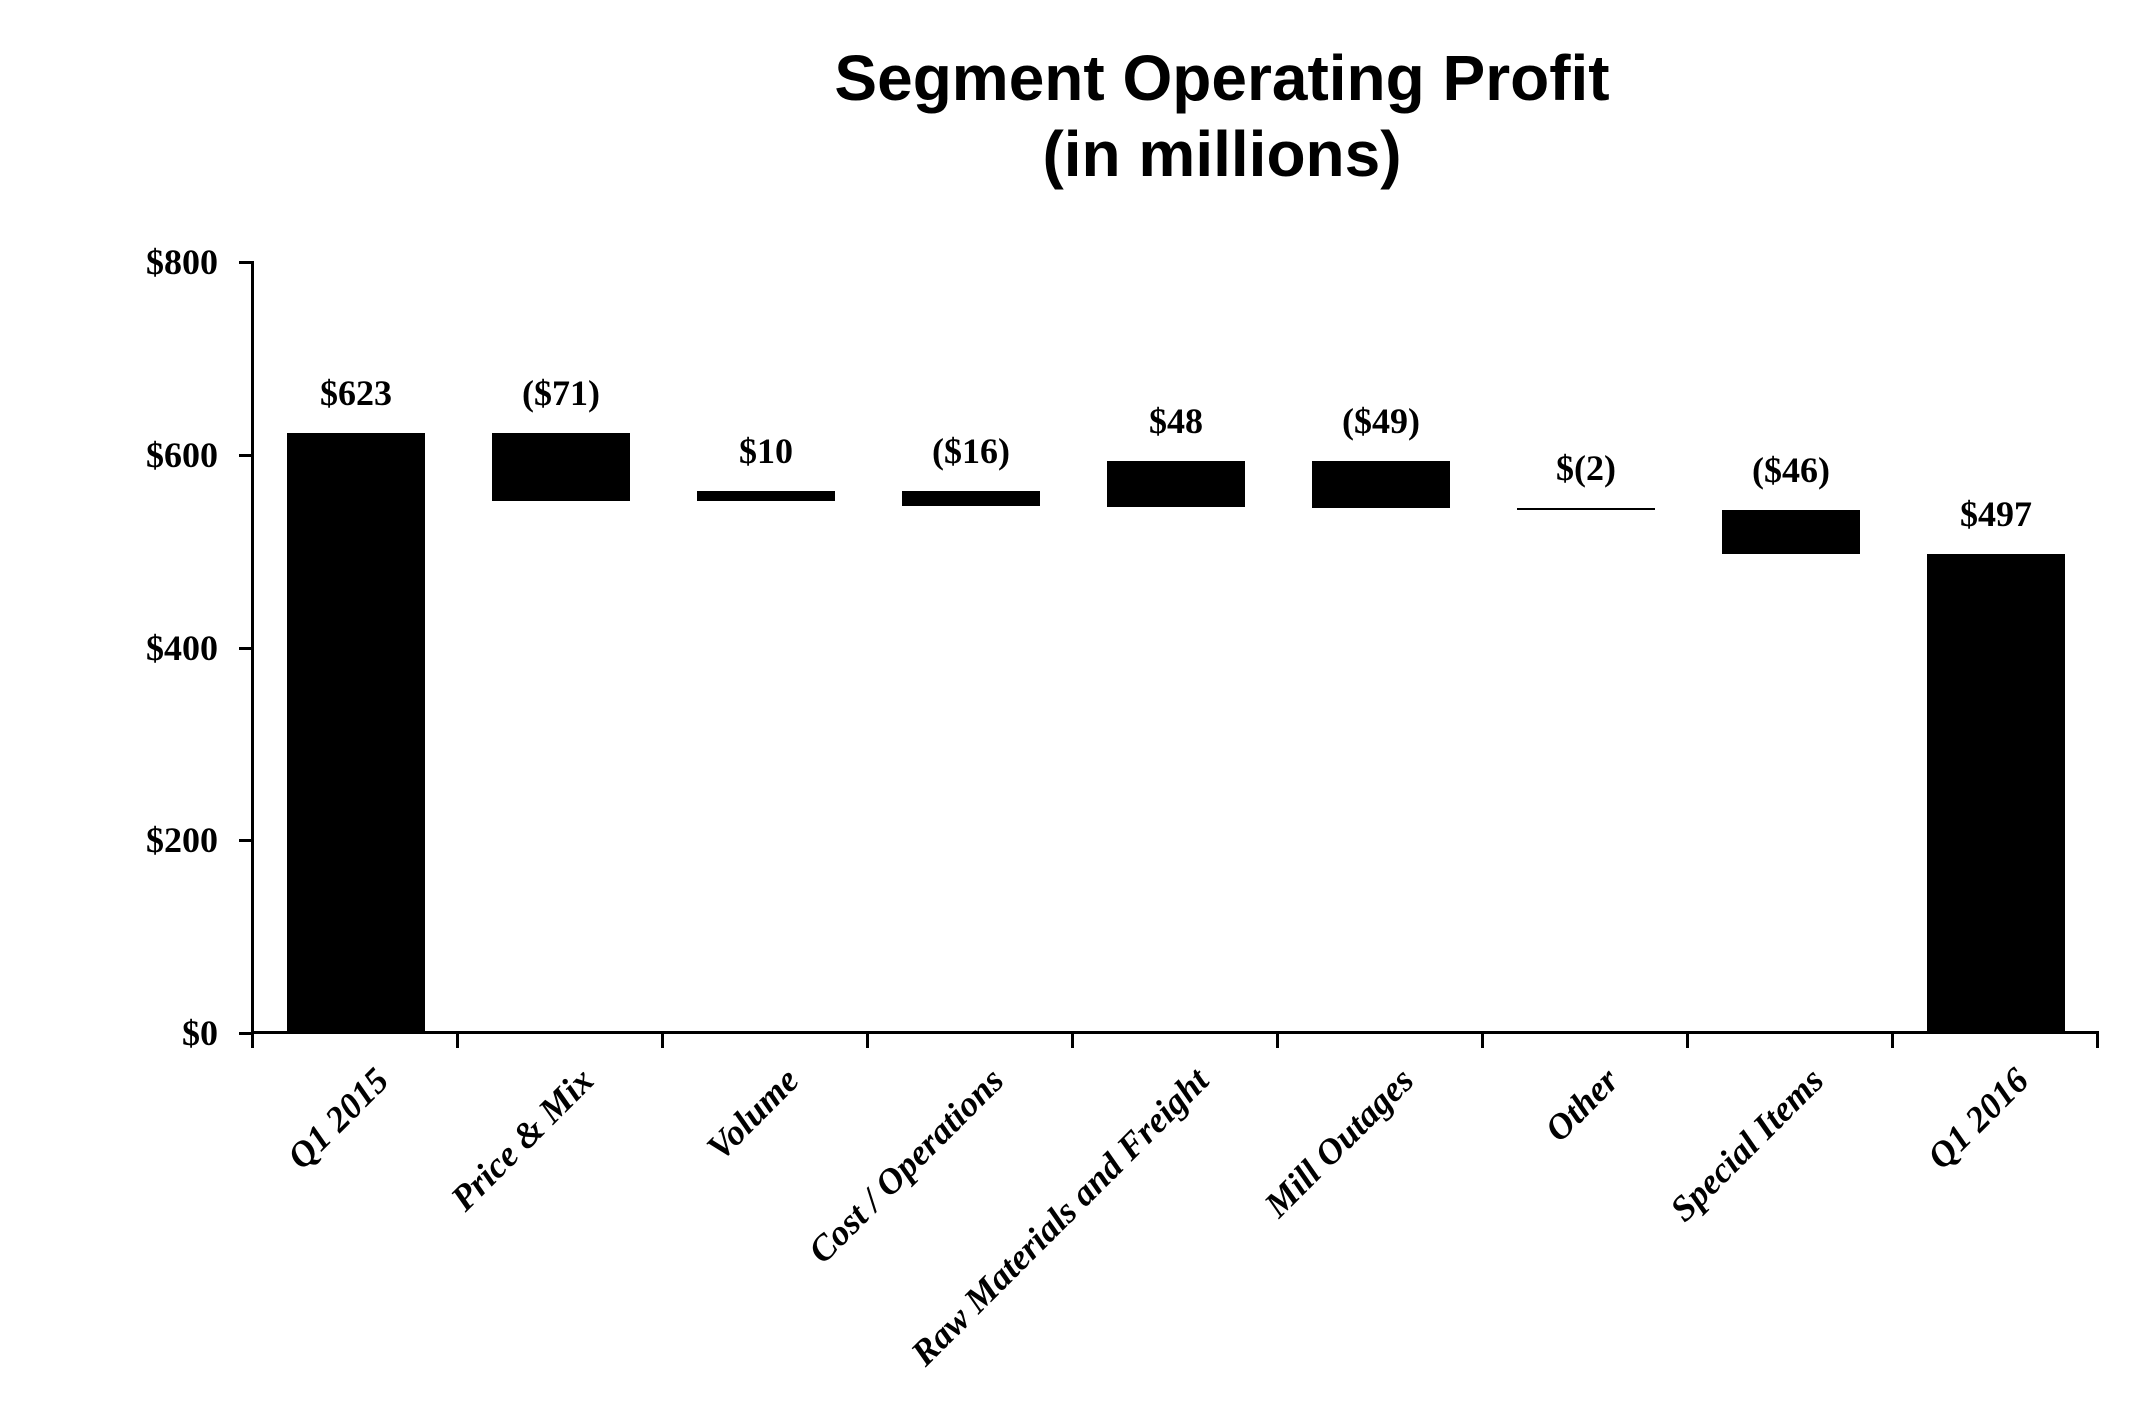 This screenshot has width=2129, height=1422. What do you see at coordinates (1176, 421) in the screenshot?
I see `value-label-raw-materials-and-freight: $48` at bounding box center [1176, 421].